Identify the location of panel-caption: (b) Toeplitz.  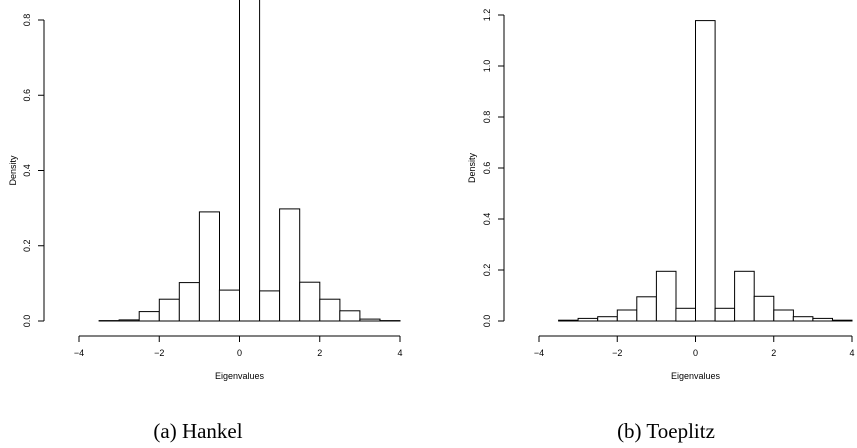
(666, 431).